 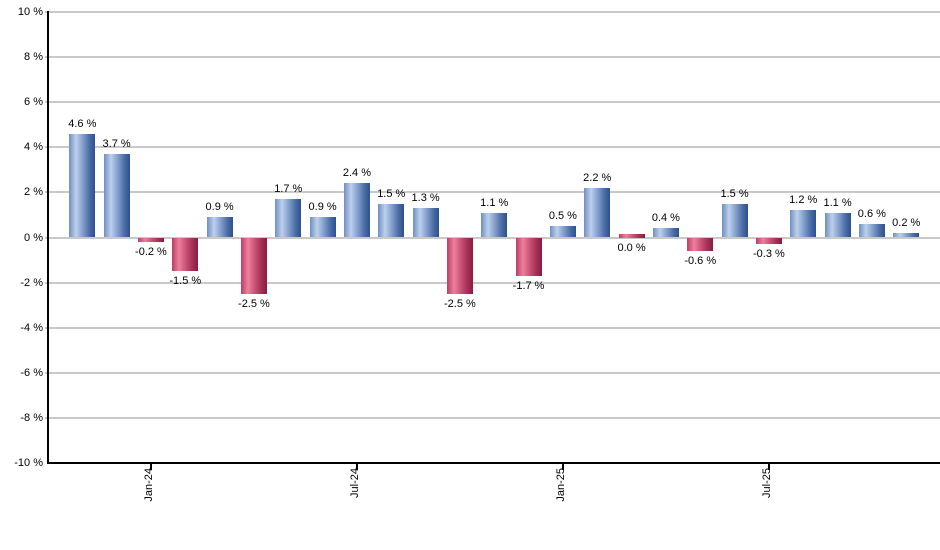 What do you see at coordinates (148, 485) in the screenshot?
I see `x-tick-label: Jan-24` at bounding box center [148, 485].